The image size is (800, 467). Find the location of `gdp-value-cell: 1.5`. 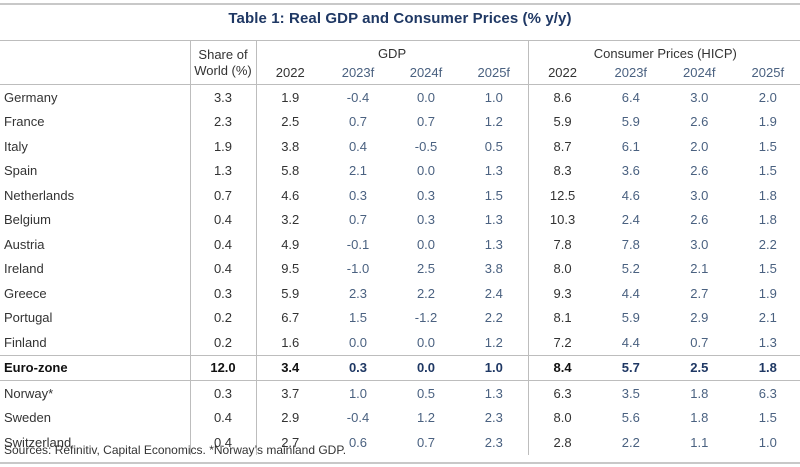

gdp-value-cell: 1.5 is located at coordinates (358, 318).